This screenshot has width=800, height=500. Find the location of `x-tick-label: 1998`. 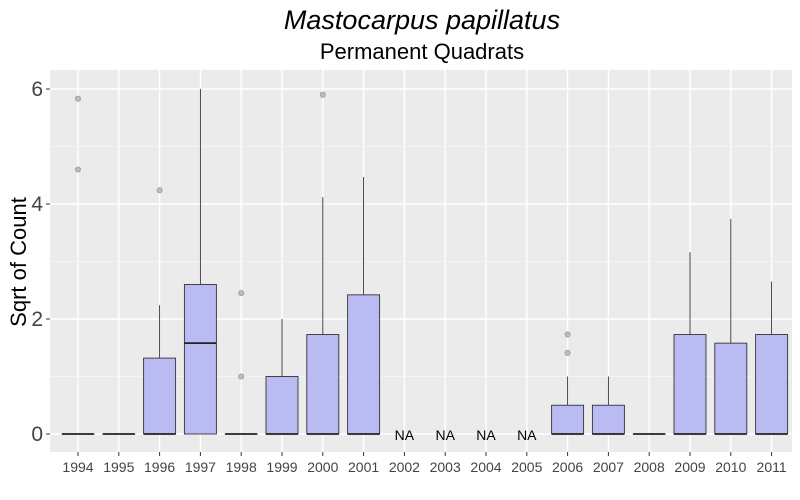

x-tick-label: 1998 is located at coordinates (241, 467).